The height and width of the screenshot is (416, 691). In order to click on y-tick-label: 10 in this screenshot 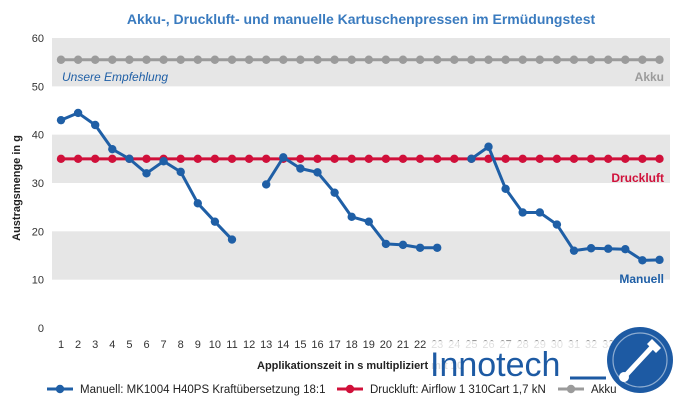, I will do `click(38, 281)`.